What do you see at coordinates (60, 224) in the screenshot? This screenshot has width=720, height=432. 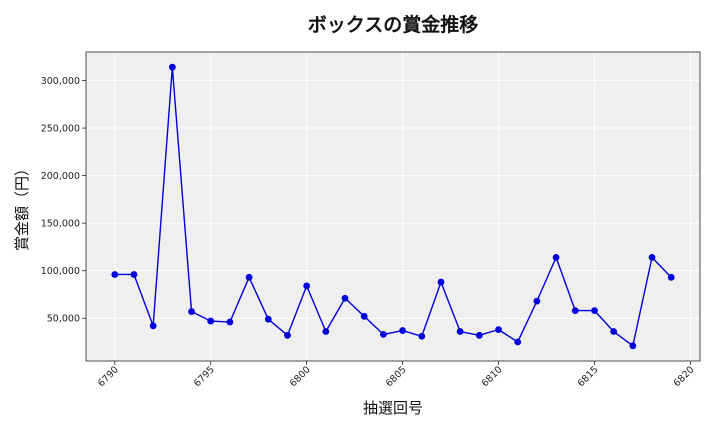 I see `y-tick-label: 150,000` at bounding box center [60, 224].